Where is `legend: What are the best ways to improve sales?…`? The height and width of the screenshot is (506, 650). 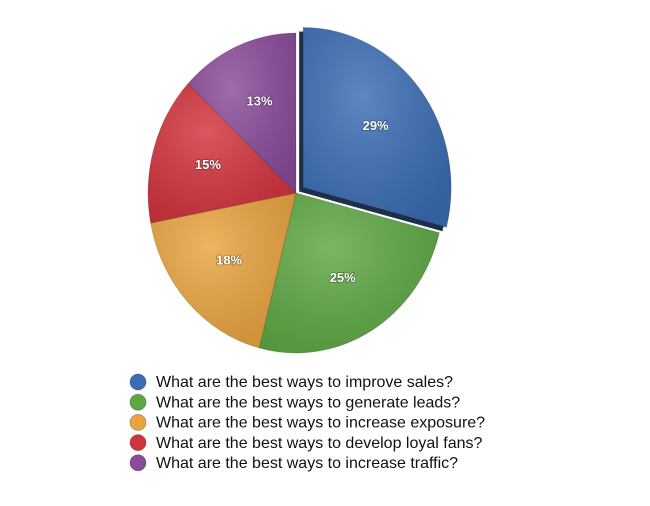
legend: What are the best ways to improve sales?… is located at coordinates (307, 422).